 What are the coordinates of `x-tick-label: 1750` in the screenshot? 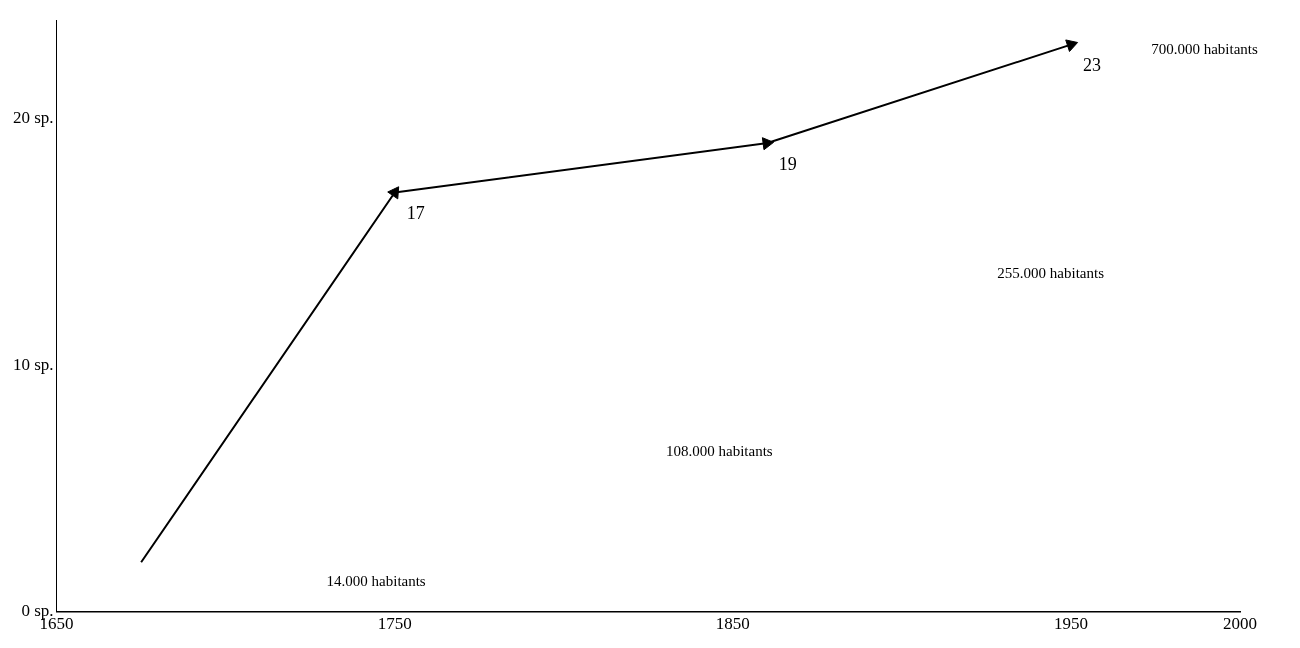 It's located at (394, 624).